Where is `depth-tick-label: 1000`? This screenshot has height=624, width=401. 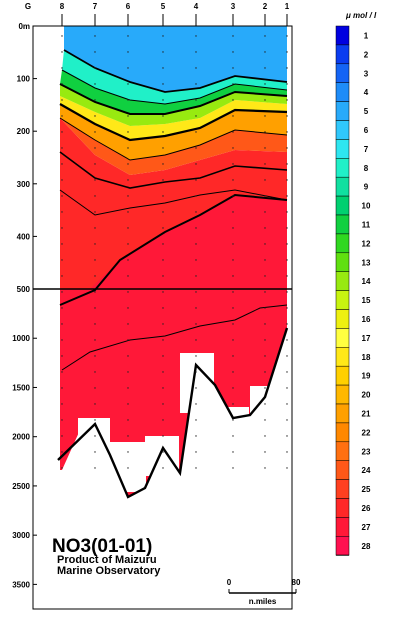 depth-tick-label: 1000 is located at coordinates (21, 338).